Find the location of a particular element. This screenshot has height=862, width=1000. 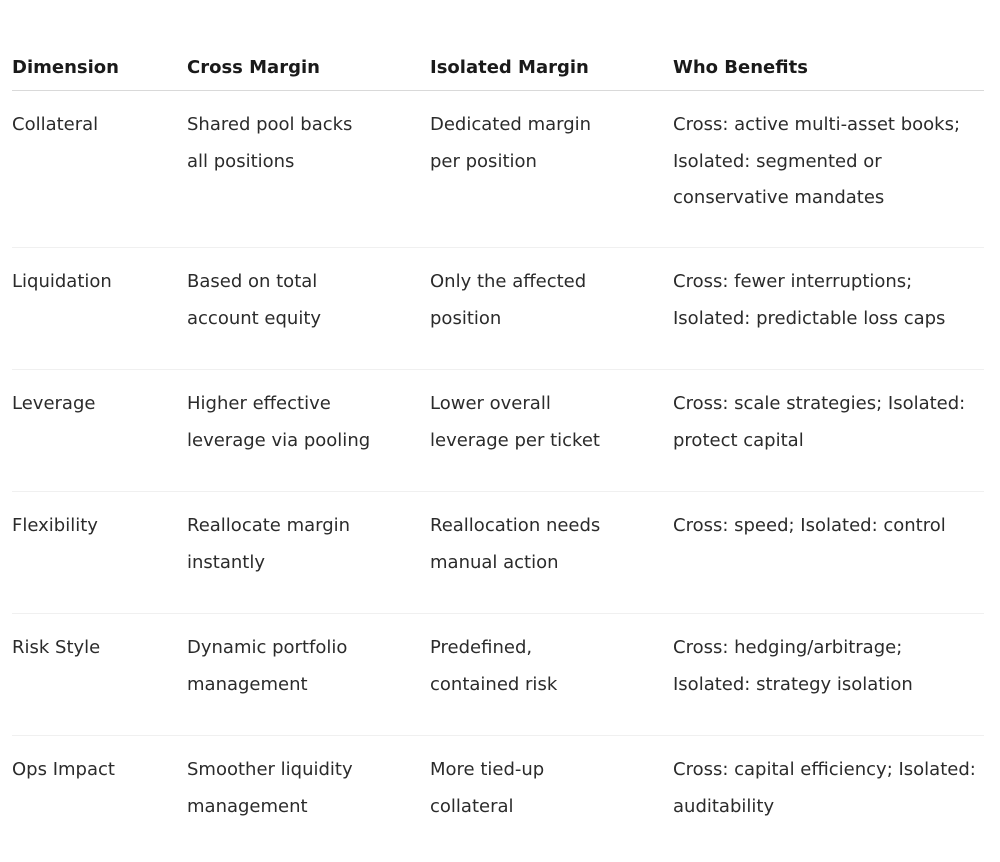

cell-text-line: all positions is located at coordinates (241, 161).